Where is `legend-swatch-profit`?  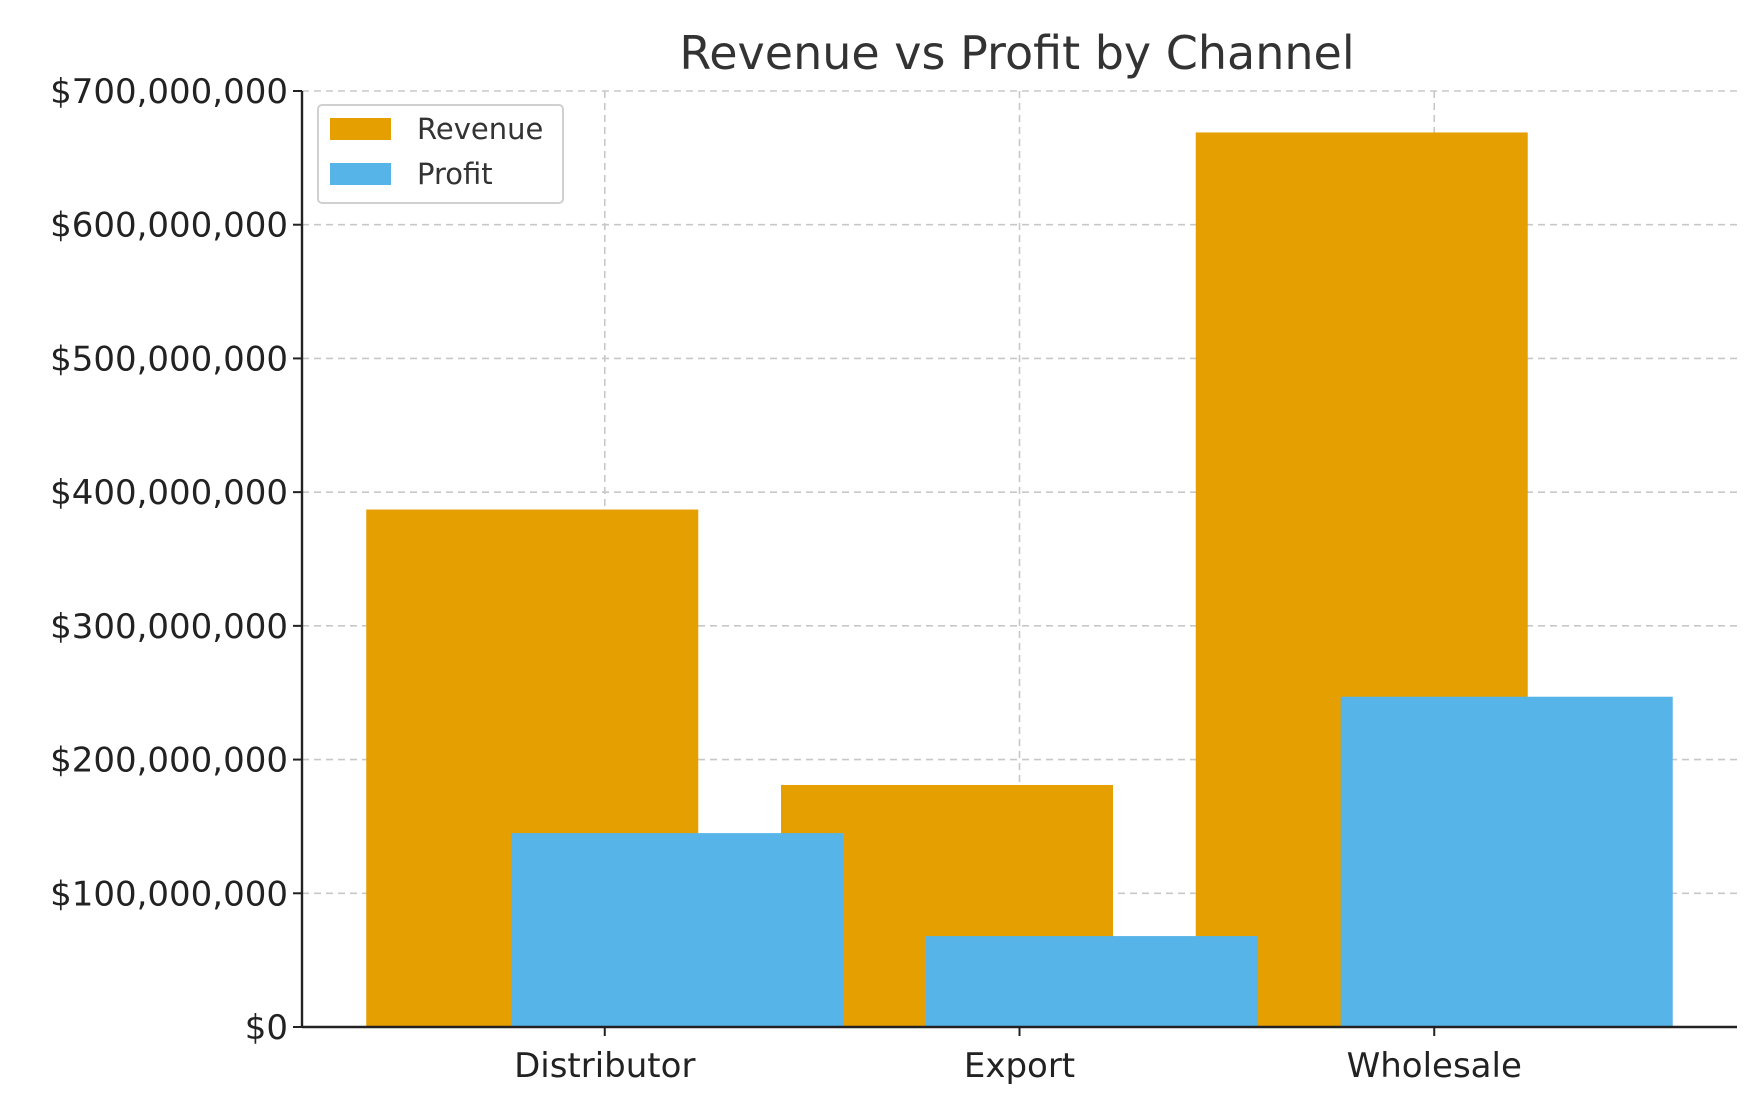 legend-swatch-profit is located at coordinates (360, 174).